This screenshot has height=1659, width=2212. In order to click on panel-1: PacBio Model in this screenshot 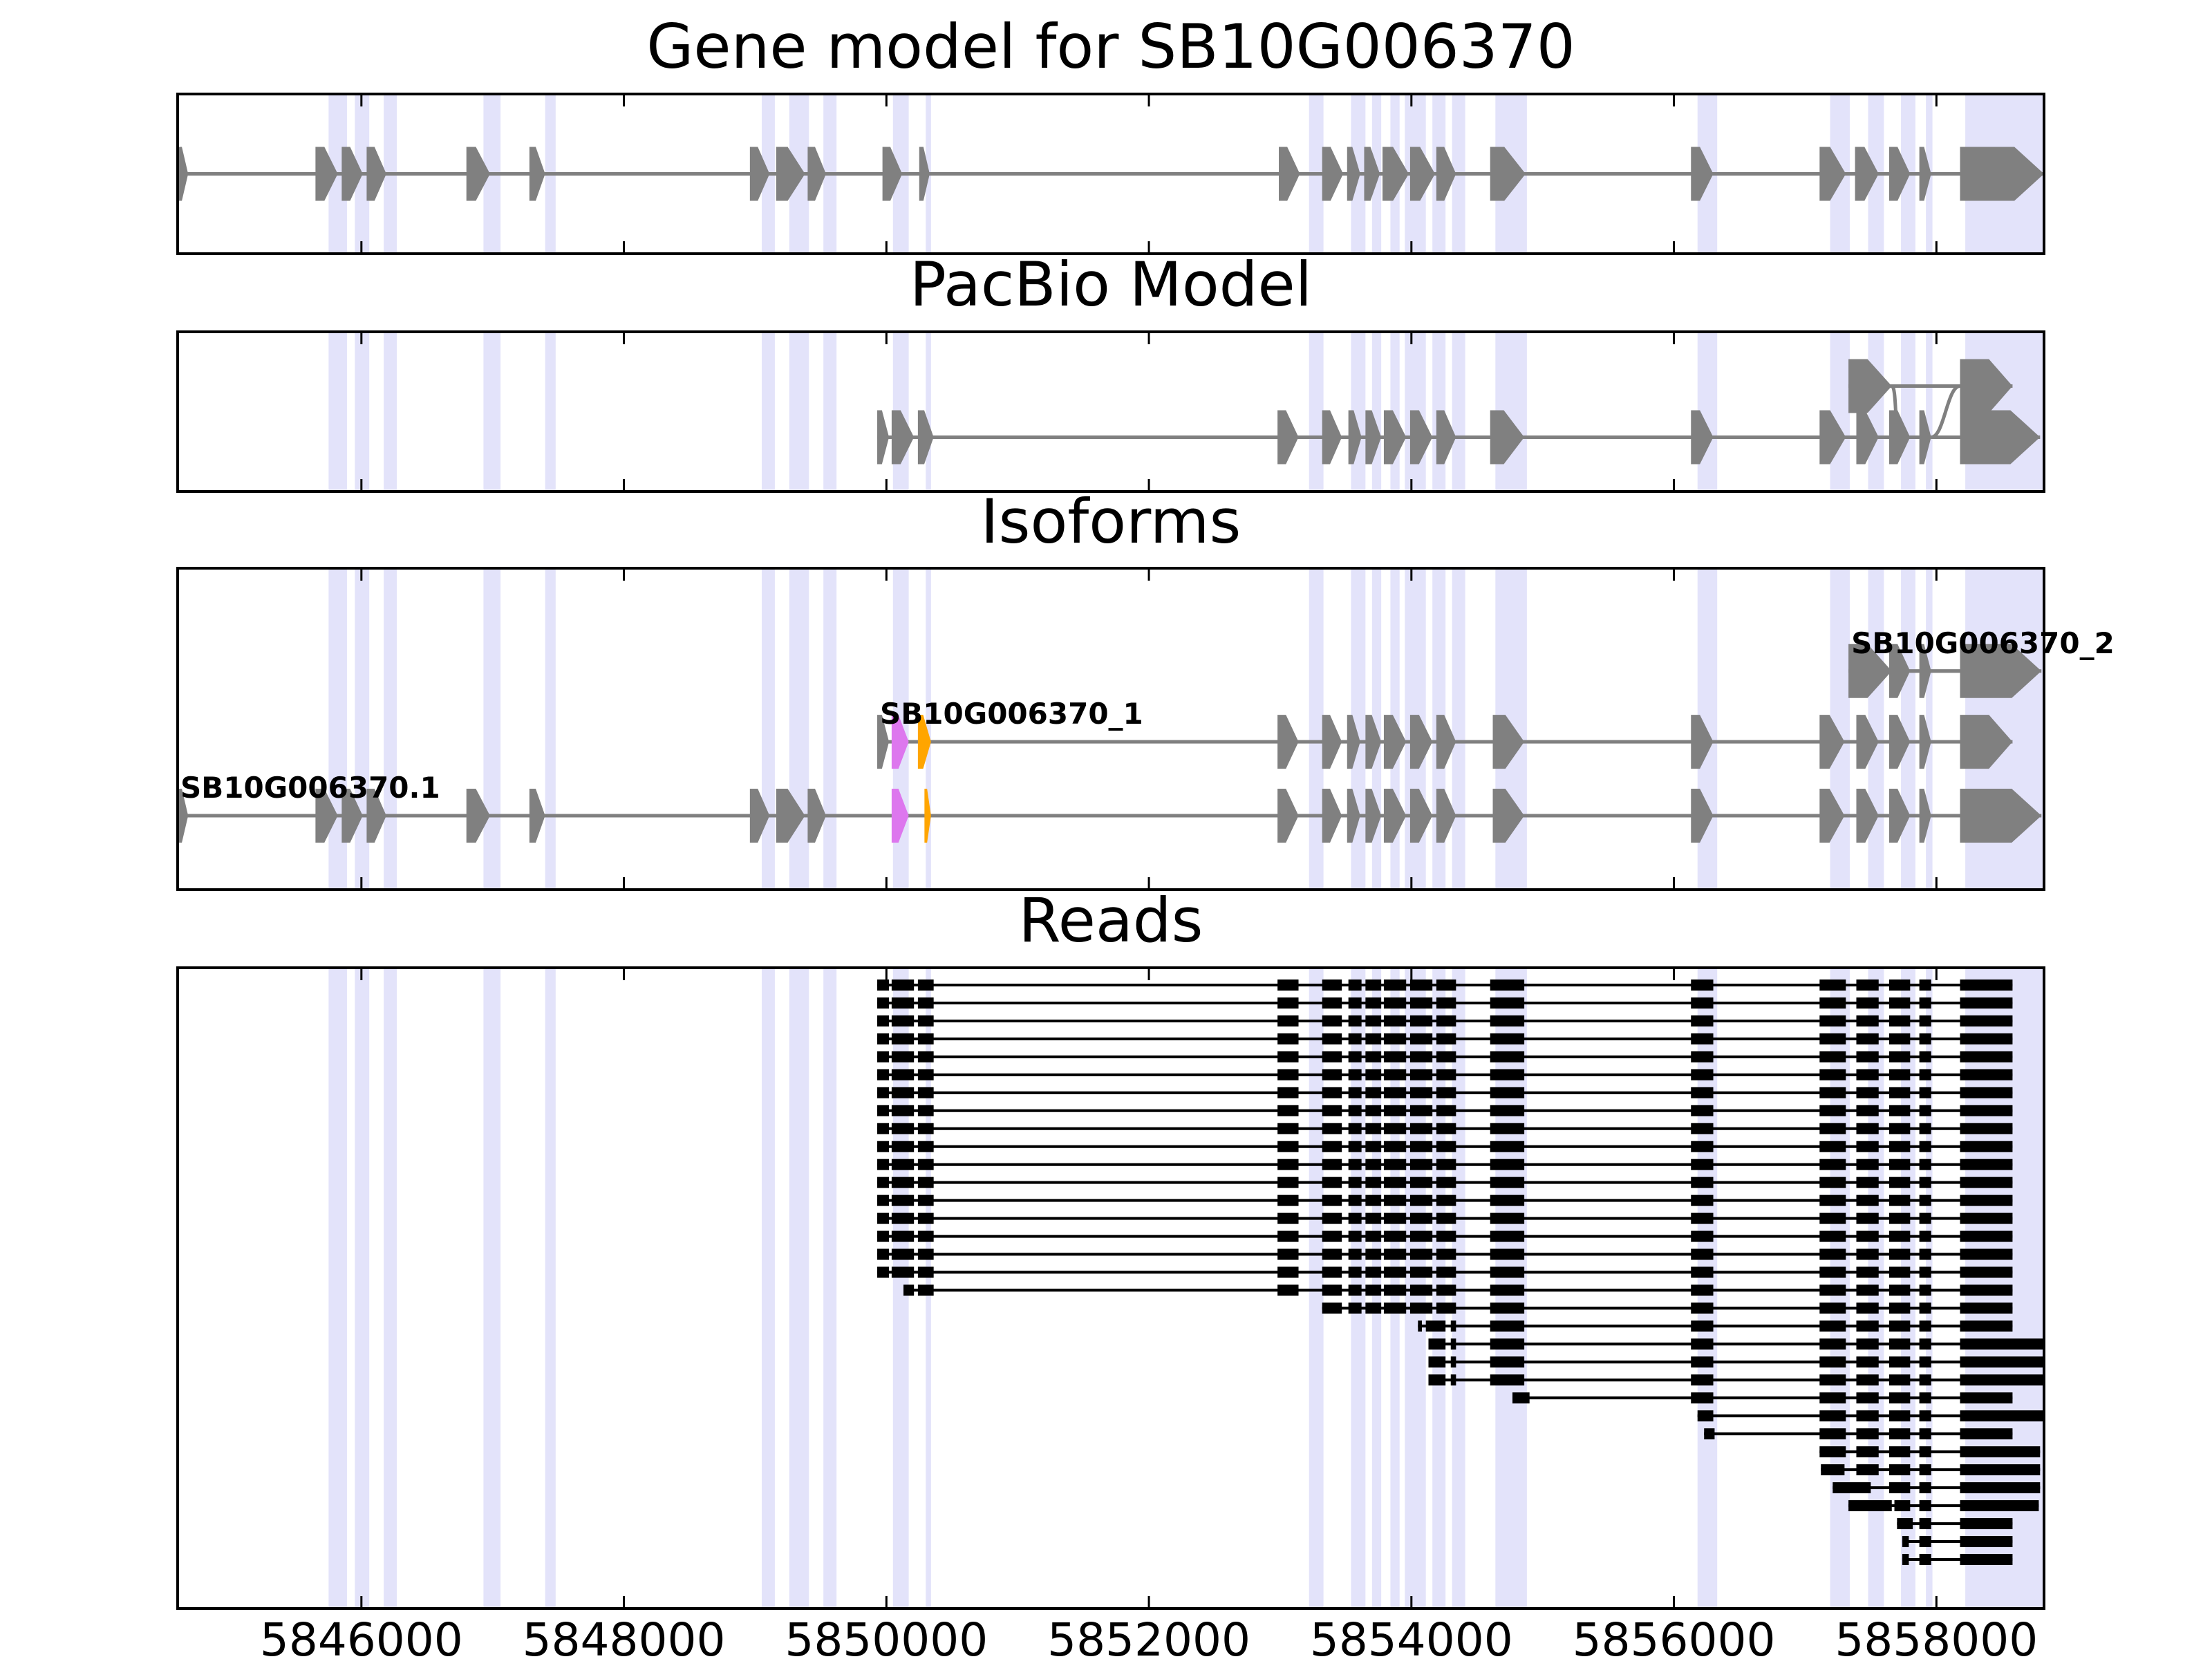, I will do `click(1110, 371)`.